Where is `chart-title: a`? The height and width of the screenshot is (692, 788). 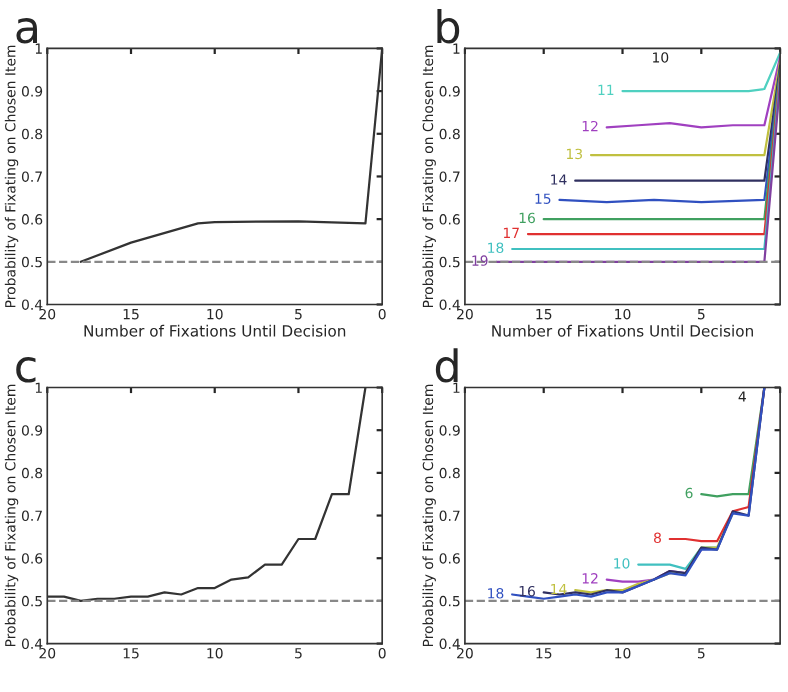
chart-title: a is located at coordinates (26, 31).